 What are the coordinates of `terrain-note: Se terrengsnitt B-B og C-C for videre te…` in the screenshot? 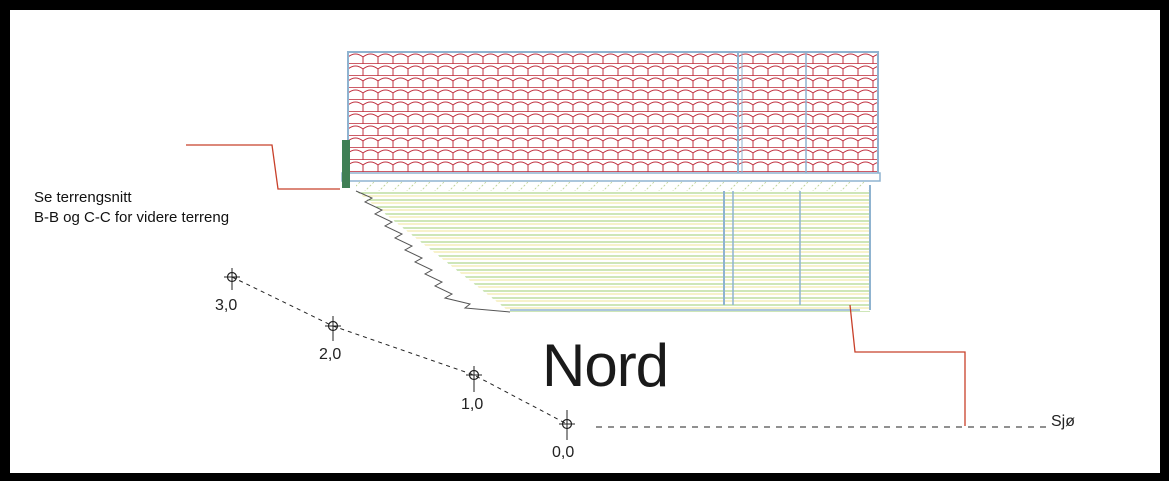 It's located at (131, 208).